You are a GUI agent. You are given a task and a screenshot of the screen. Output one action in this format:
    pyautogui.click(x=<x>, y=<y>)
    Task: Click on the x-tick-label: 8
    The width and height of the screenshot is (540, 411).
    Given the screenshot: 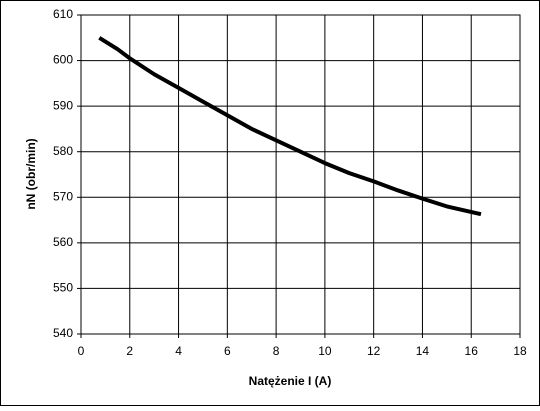 What is the action you would take?
    pyautogui.click(x=276, y=351)
    